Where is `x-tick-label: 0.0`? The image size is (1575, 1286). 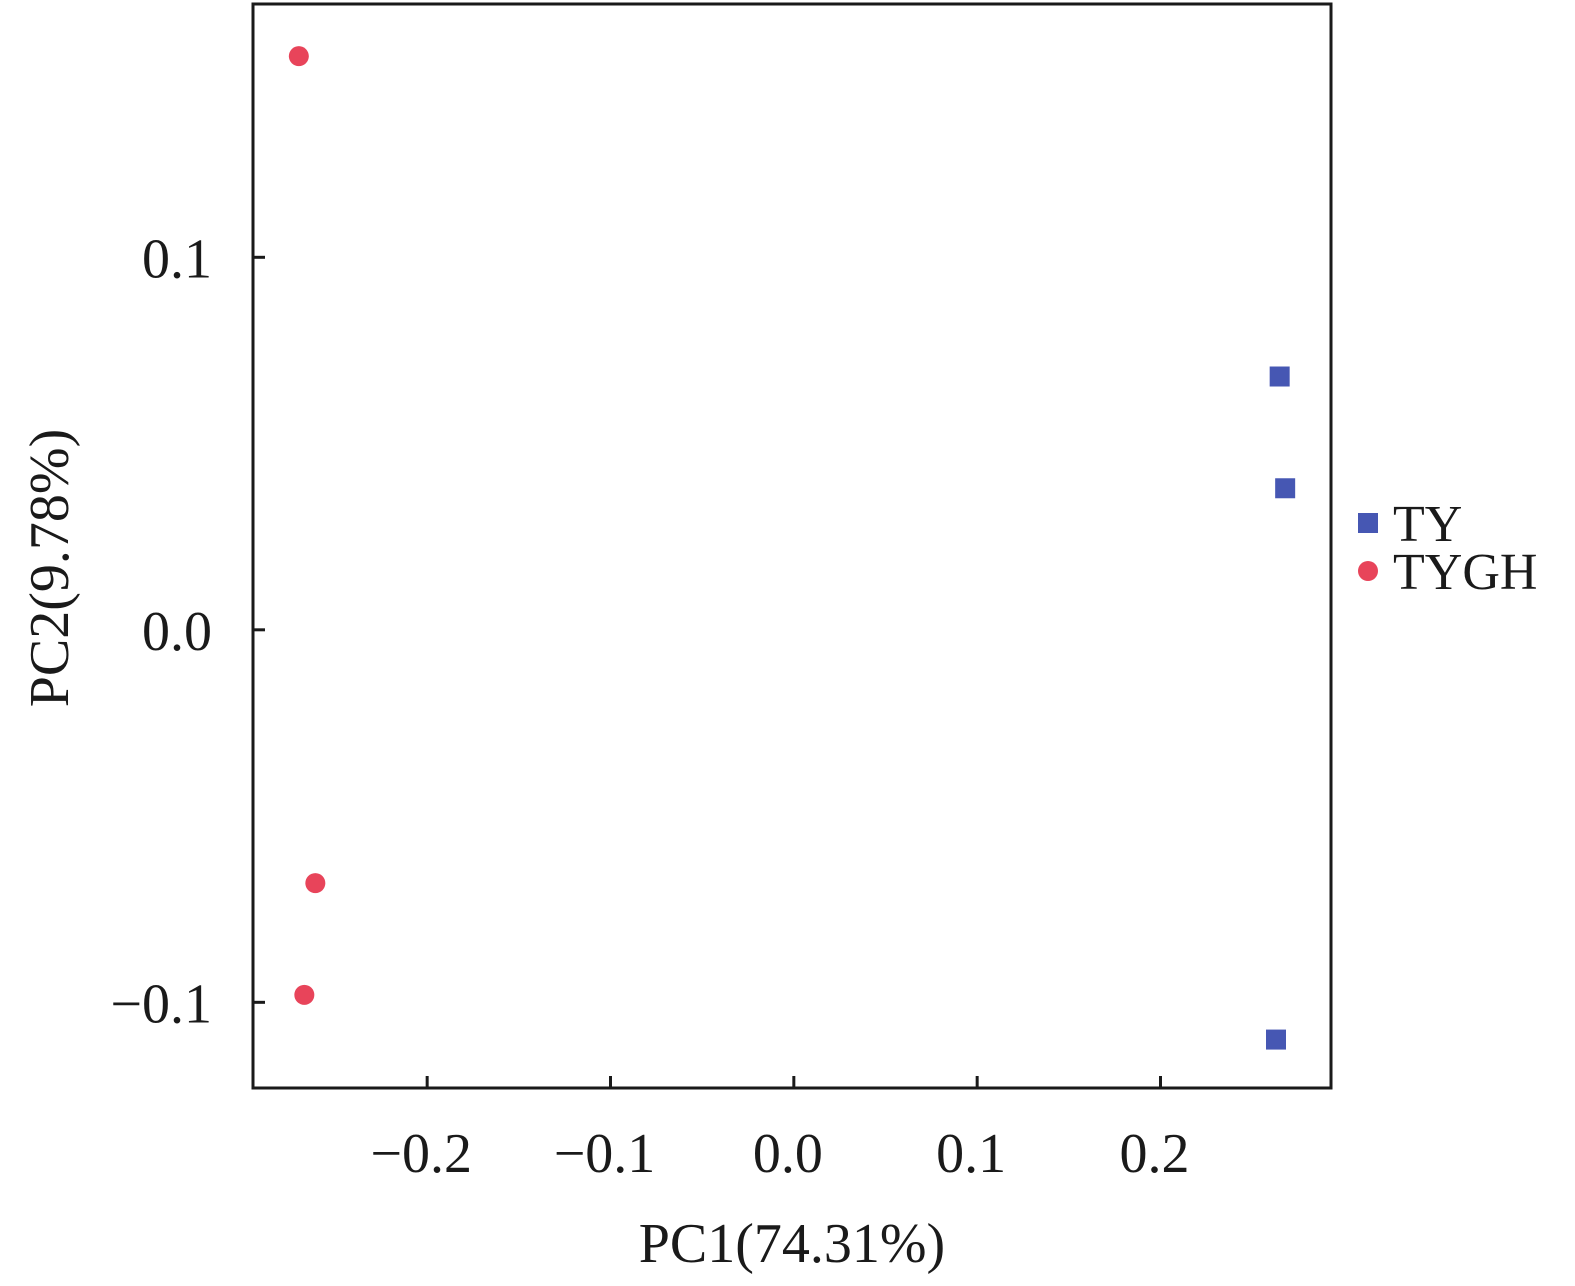
x-tick-label: 0.0 is located at coordinates (788, 1154).